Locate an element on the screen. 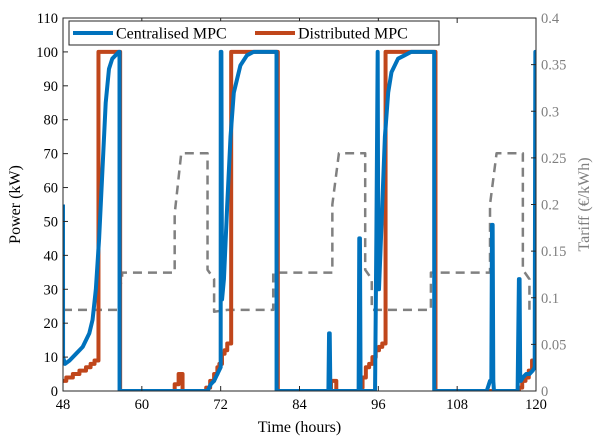 The image size is (594, 436). y-tick-label: 30 is located at coordinates (51, 290).